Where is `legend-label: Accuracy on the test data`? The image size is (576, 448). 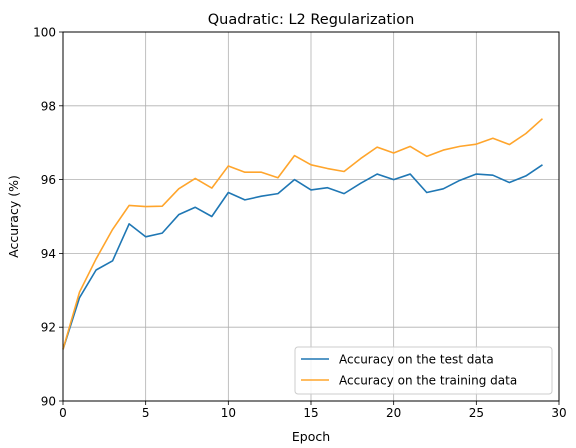
legend-label: Accuracy on the test data is located at coordinates (416, 360).